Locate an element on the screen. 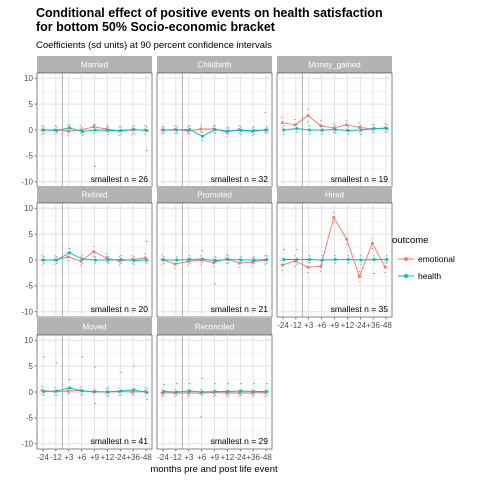 The image size is (480, 480). facet-strip-label: Reconciled is located at coordinates (215, 327).